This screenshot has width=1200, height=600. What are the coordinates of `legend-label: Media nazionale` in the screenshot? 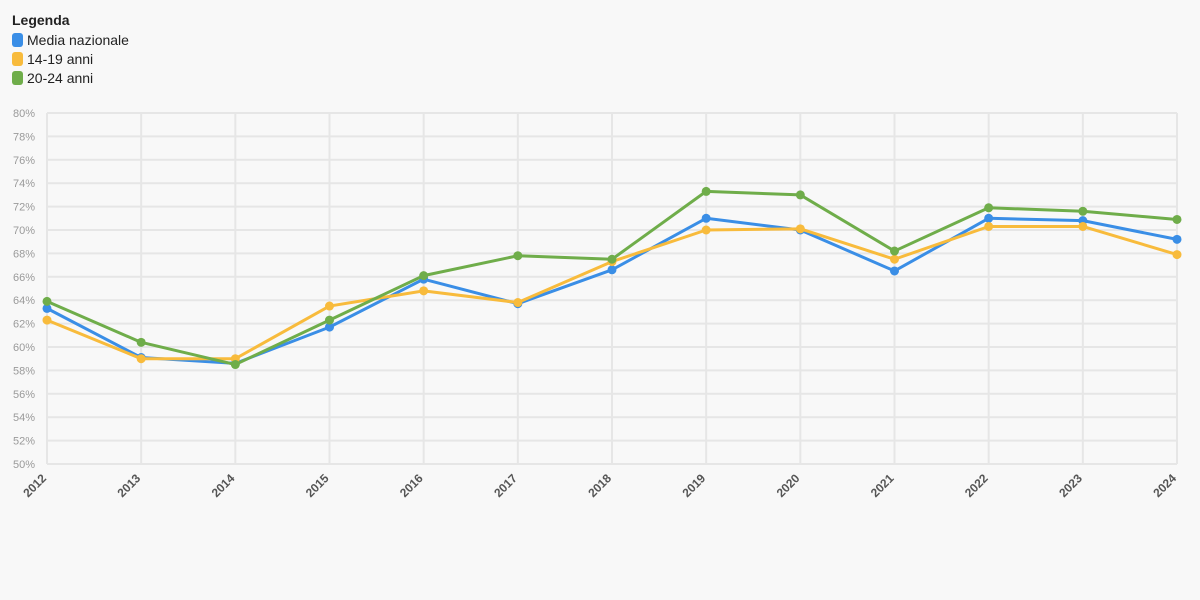 It's located at (78, 39).